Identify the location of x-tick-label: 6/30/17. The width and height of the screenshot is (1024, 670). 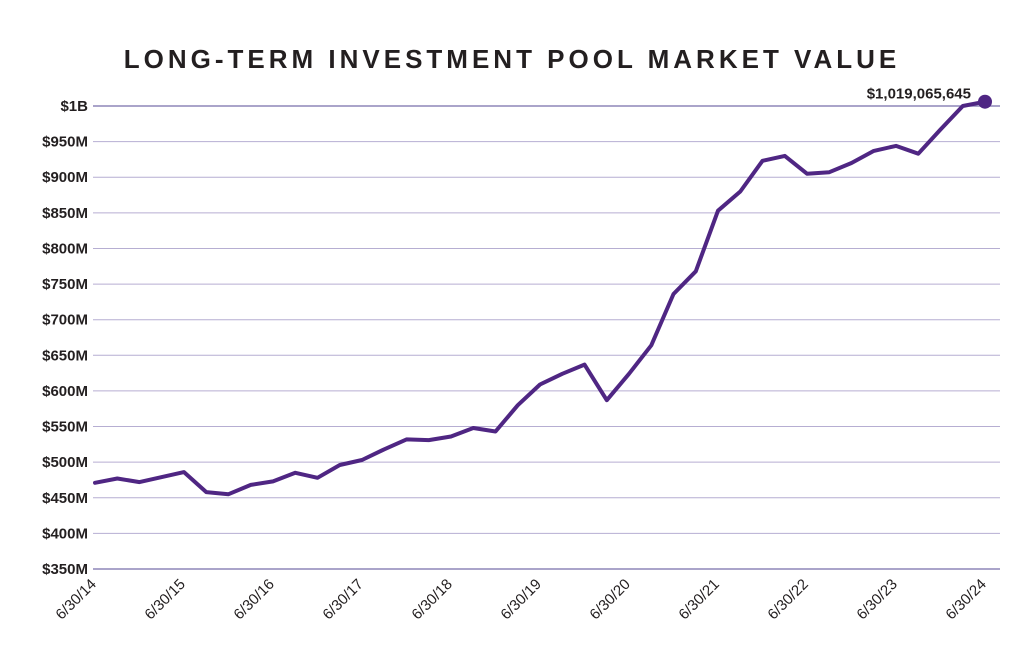
(342, 599).